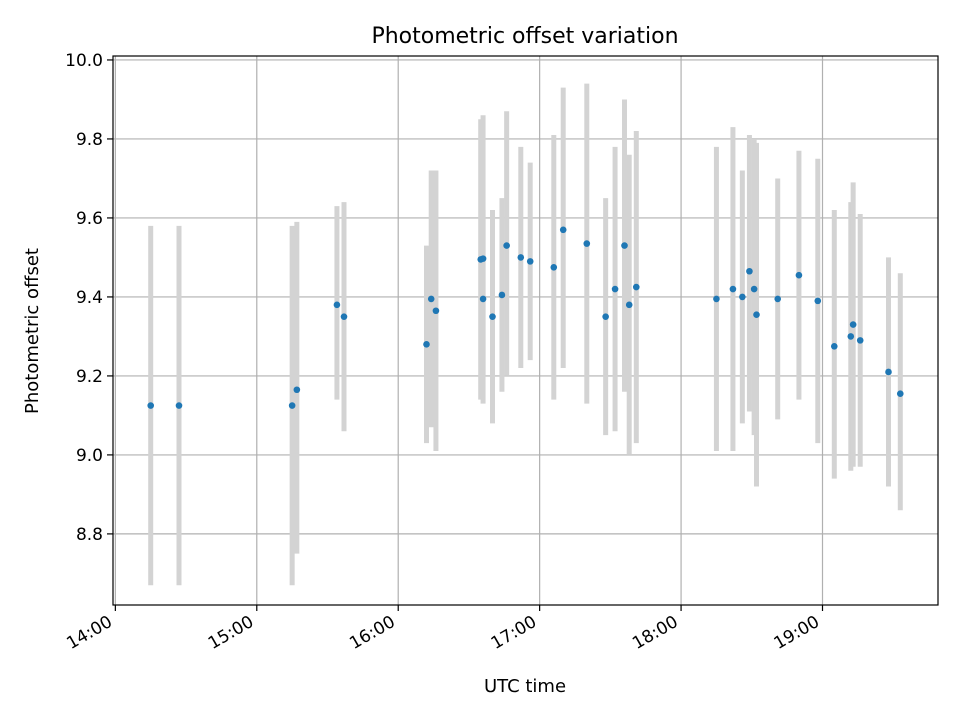 The height and width of the screenshot is (720, 960). Describe the element at coordinates (372, 633) in the screenshot. I see `x-tick-label: 16:00` at that location.